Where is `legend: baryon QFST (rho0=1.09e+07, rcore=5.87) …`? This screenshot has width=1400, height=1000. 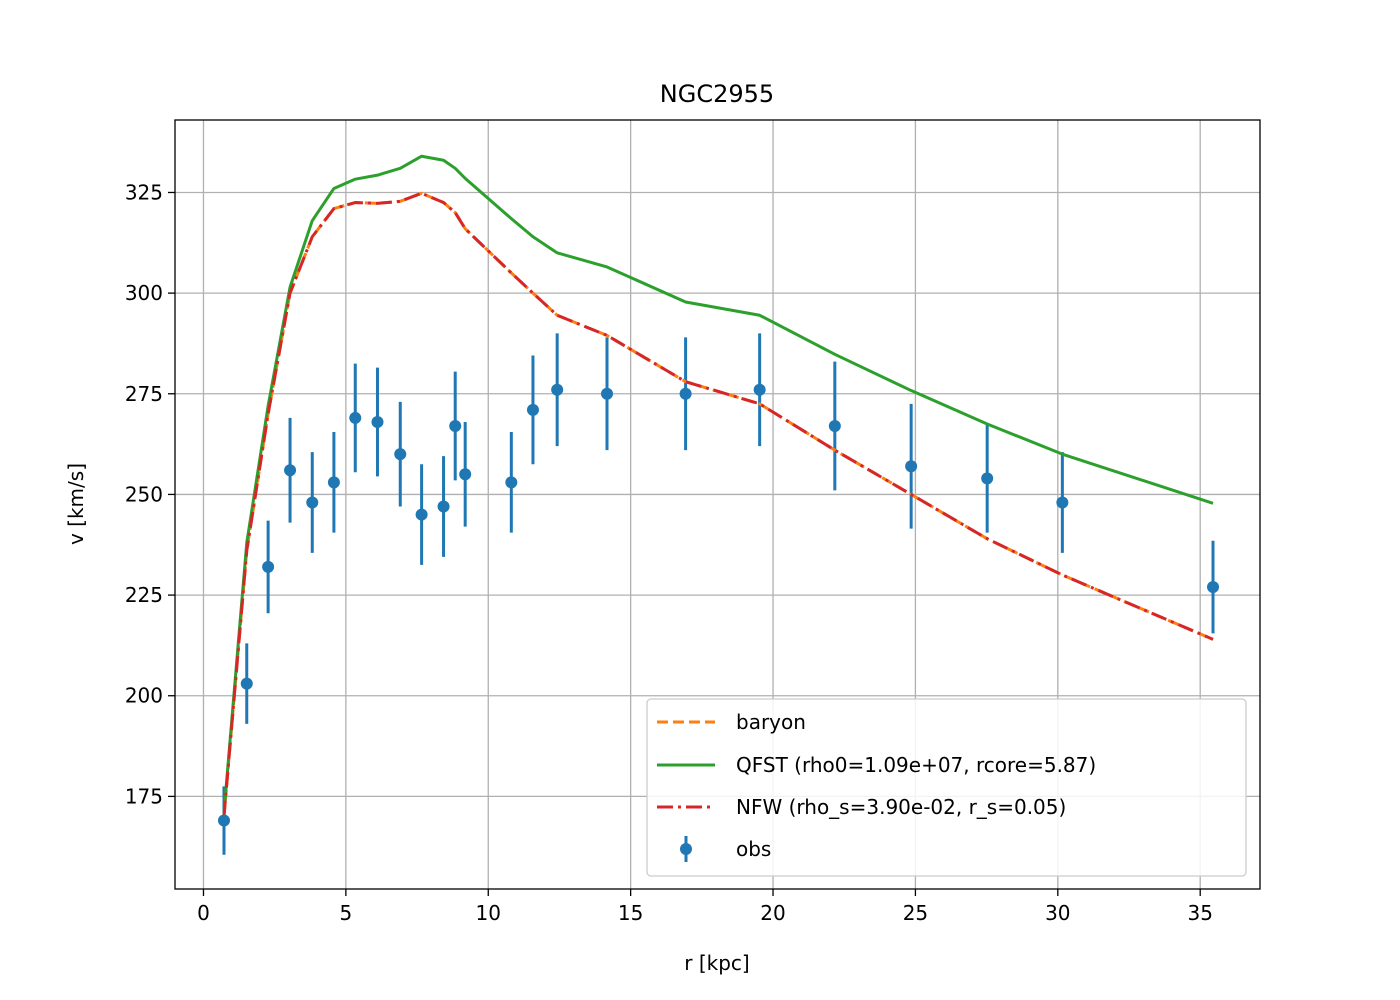 legend: baryon QFST (rho0=1.09e+07, rcore=5.87) … is located at coordinates (946, 787).